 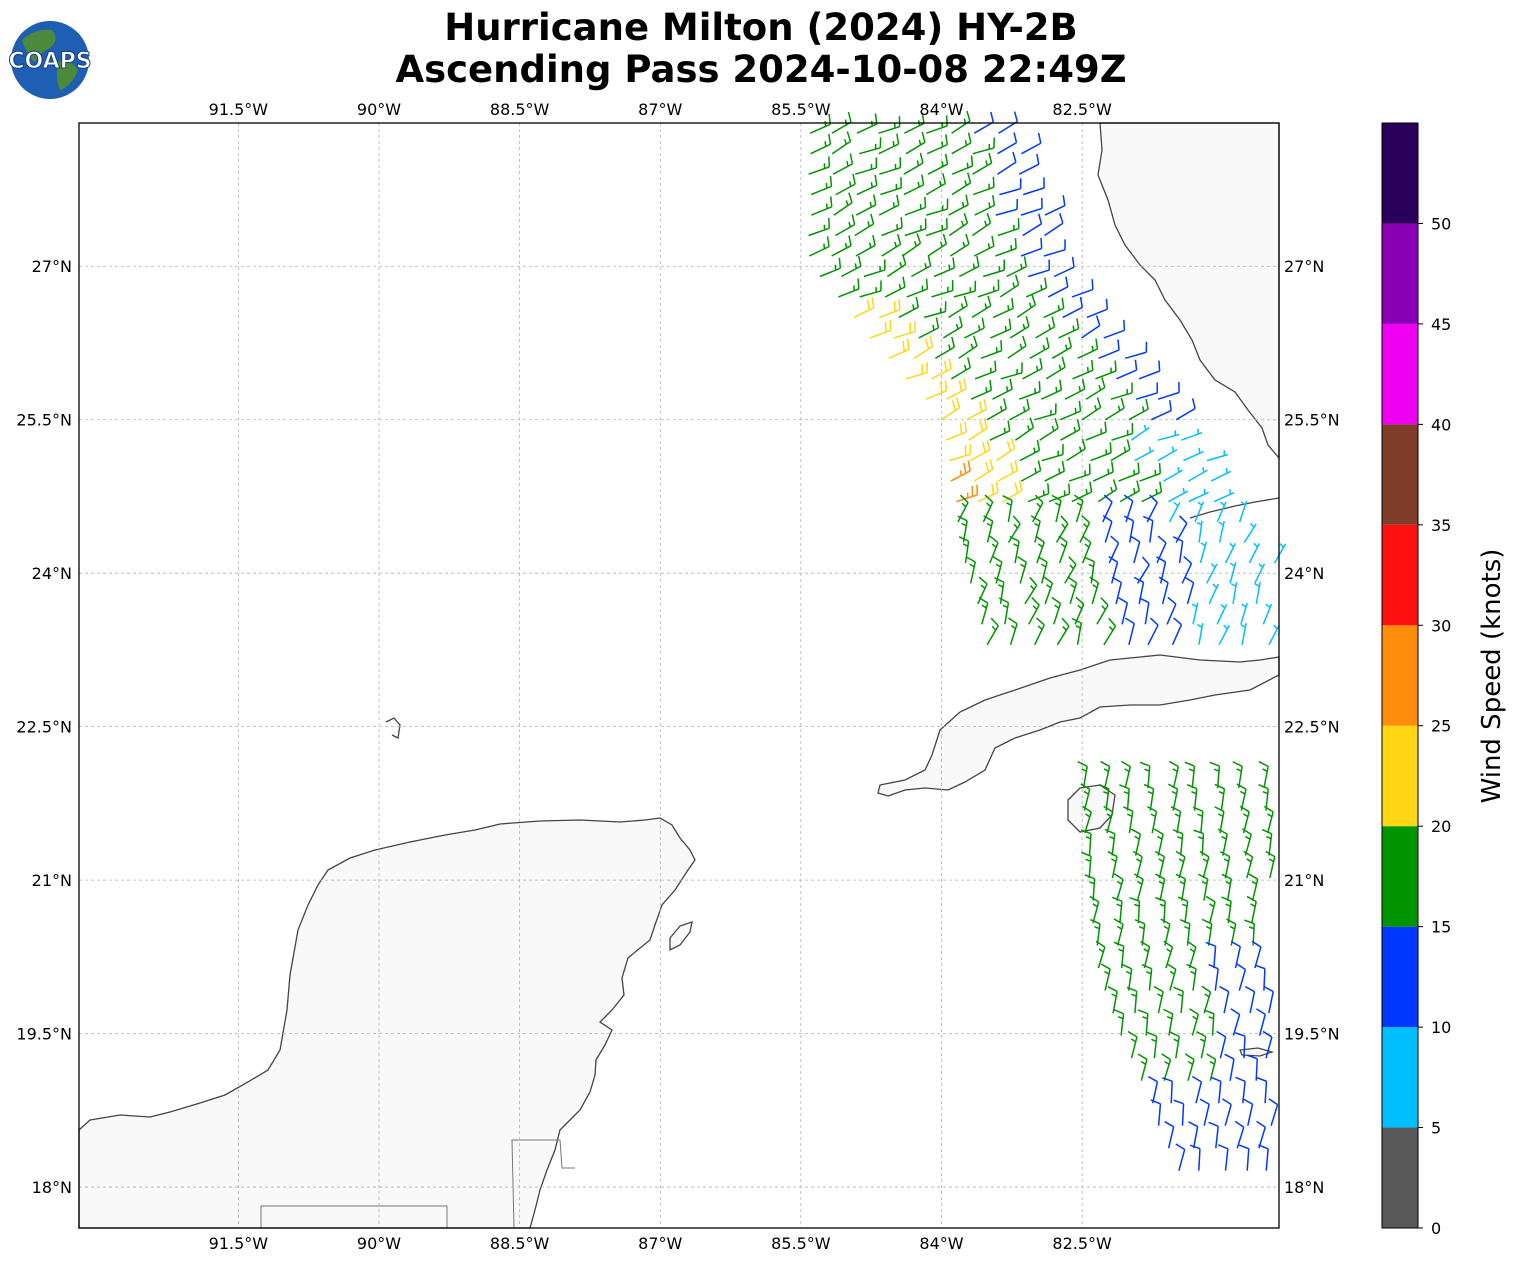 What do you see at coordinates (1400, 273) in the screenshot?
I see `colorbar-bin` at bounding box center [1400, 273].